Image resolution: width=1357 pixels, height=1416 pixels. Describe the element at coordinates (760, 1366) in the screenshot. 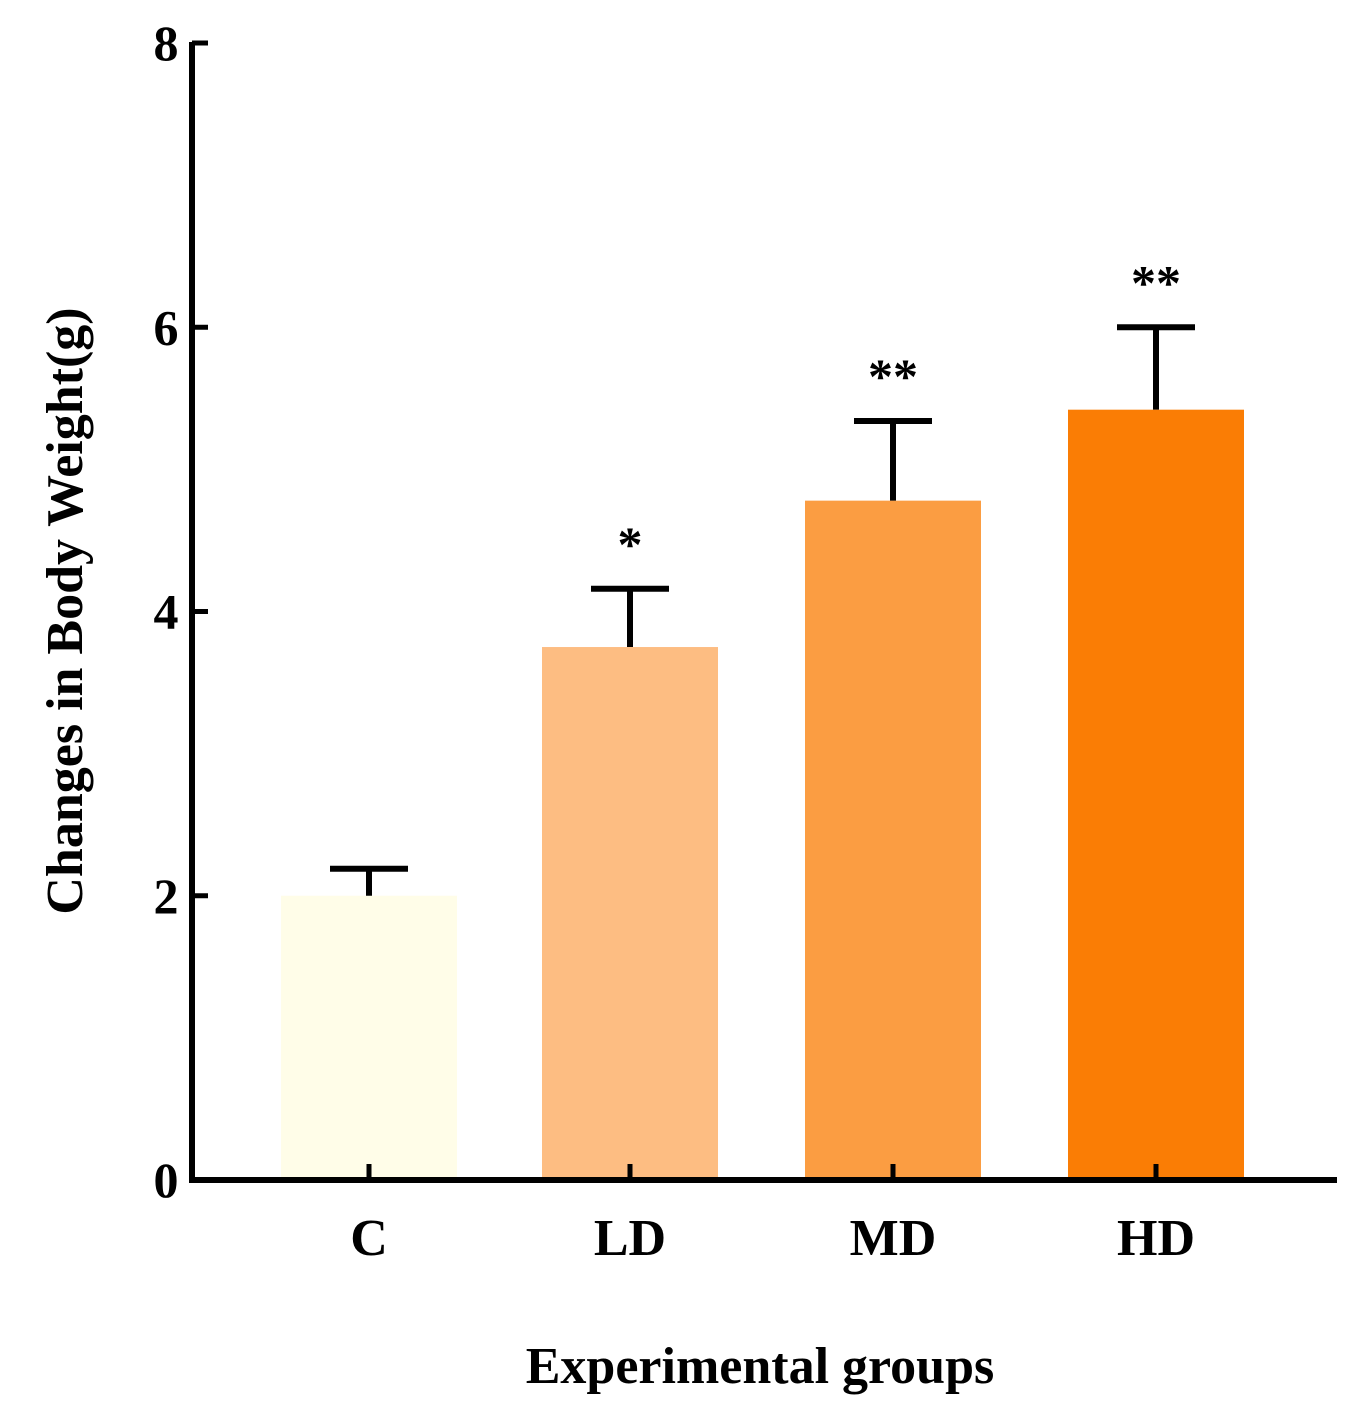

I see `x-axis-title: Experimental groups` at that location.